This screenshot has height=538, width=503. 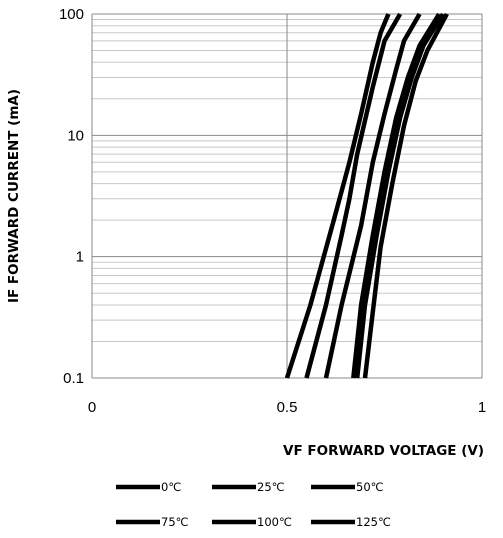 I want to click on x-tick-label: 1, so click(x=482, y=407).